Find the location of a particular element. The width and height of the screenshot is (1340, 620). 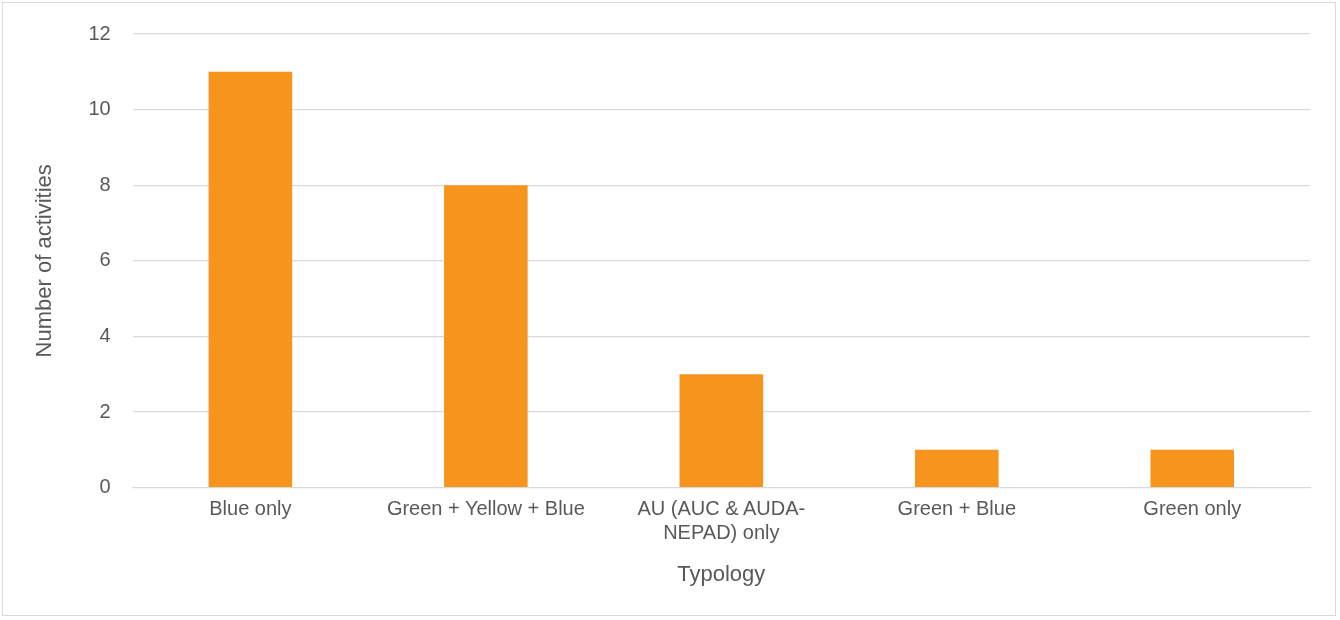

x-tick-label: Blue only is located at coordinates (250, 508).